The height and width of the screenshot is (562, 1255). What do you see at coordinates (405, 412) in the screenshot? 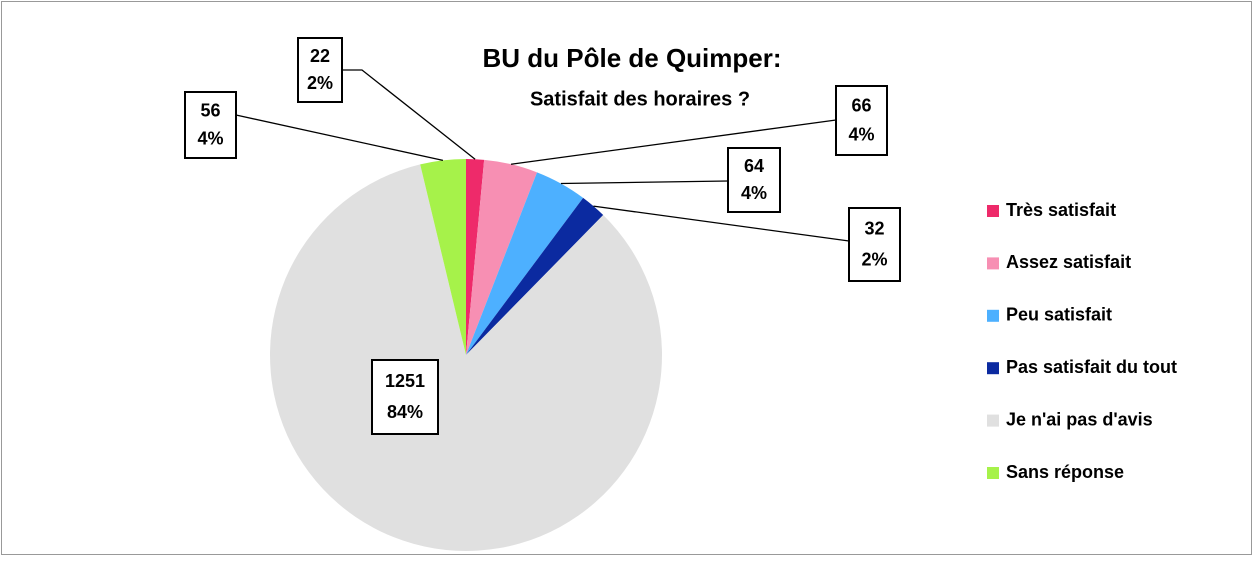
I see `data-label-percent: 84%` at bounding box center [405, 412].